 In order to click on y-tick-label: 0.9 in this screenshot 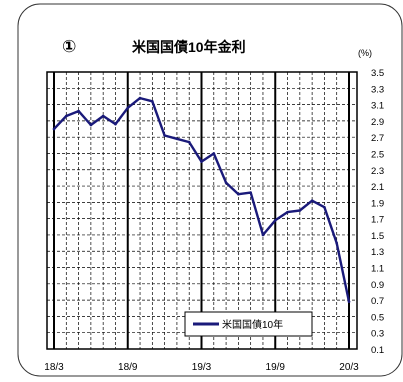, I will do `click(377, 285)`.